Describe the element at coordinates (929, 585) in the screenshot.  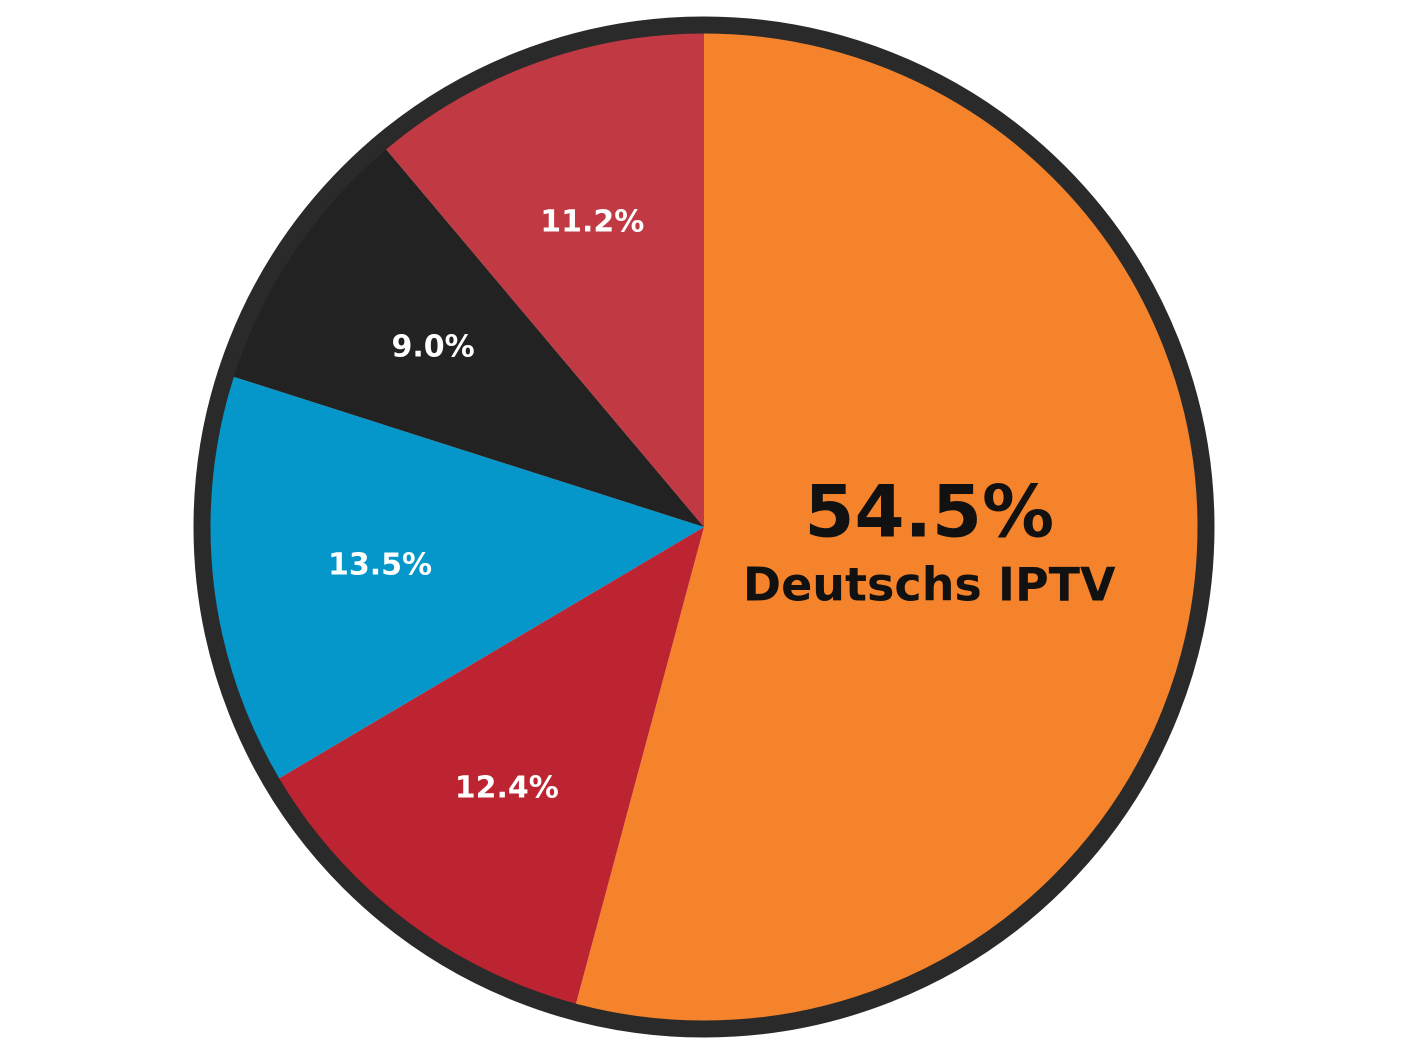
I see `slice-name-1: Deutschs IPTV` at that location.